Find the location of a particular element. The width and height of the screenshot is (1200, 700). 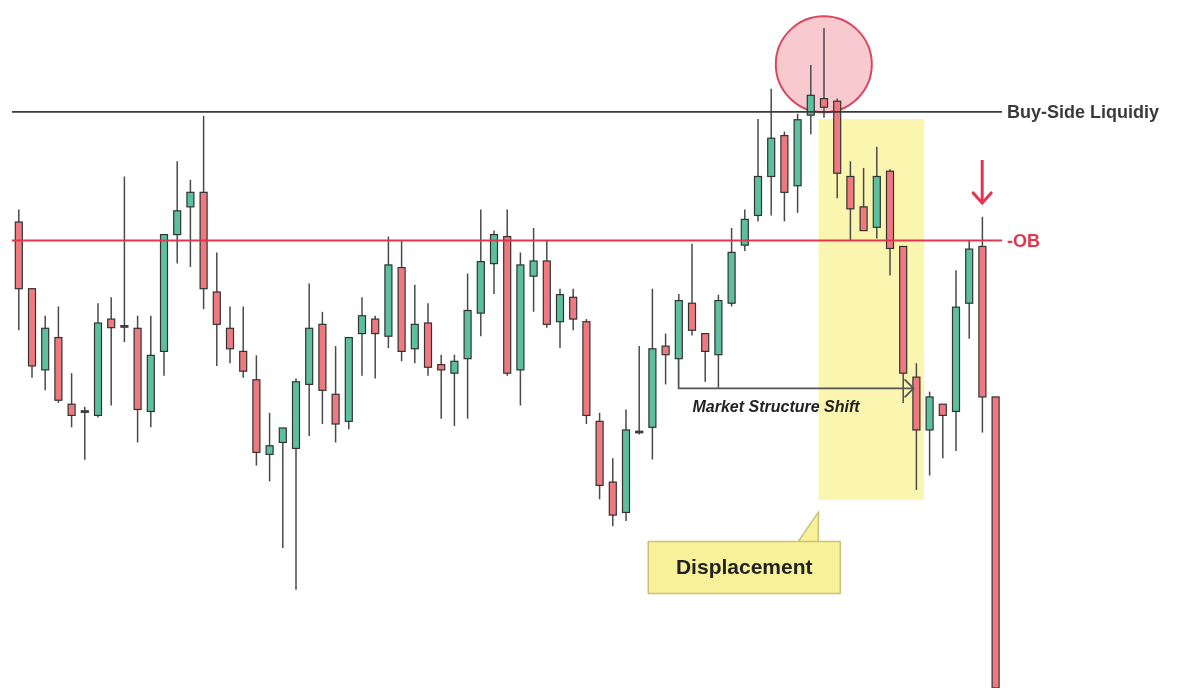

ref-line-label: Buy-Side Liquidiy is located at coordinates (1083, 112).